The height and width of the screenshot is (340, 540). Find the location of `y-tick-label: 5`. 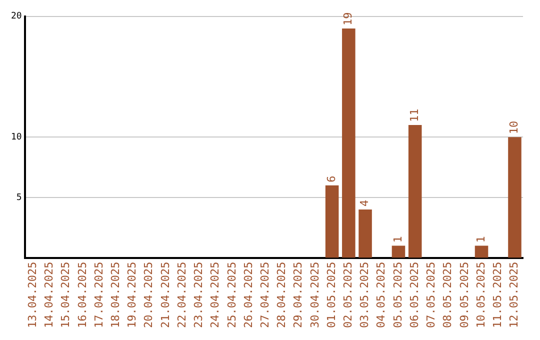

y-tick-label: 5 is located at coordinates (19, 197).